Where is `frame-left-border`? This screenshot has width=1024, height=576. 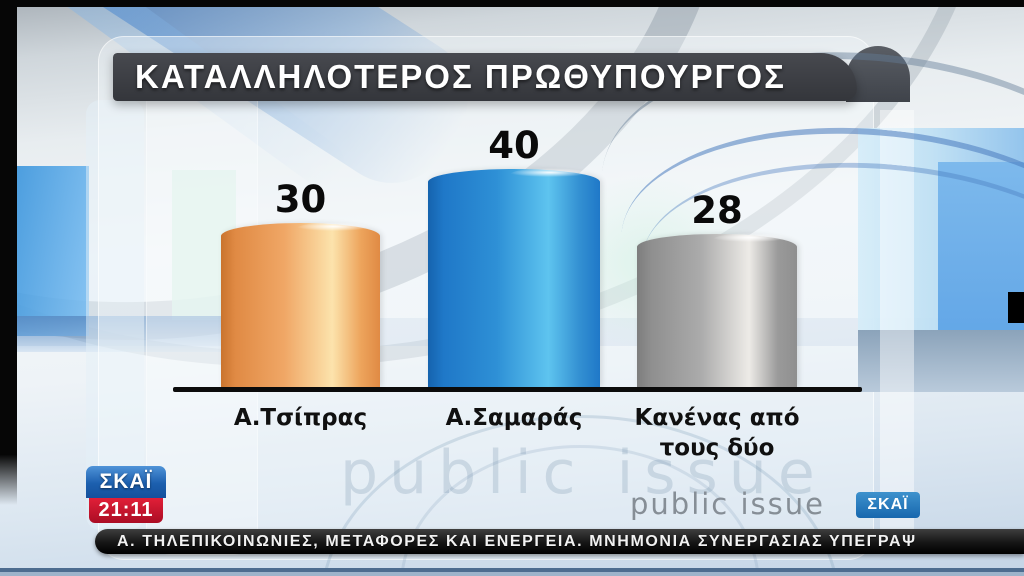 frame-left-border is located at coordinates (8, 252).